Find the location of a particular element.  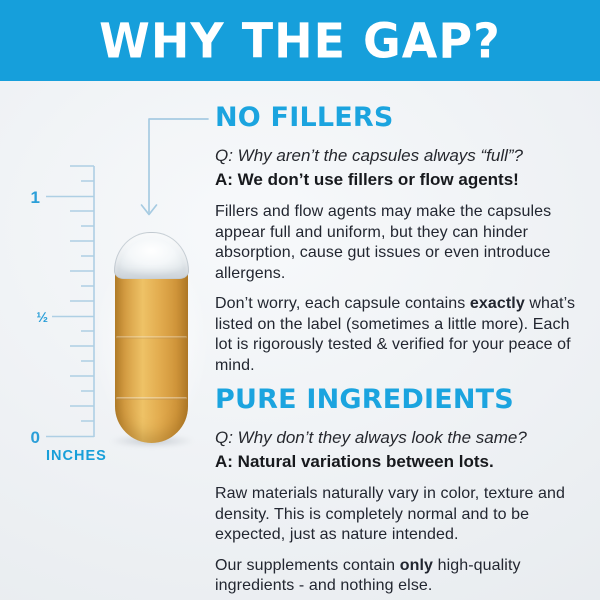

down-arrow-icon is located at coordinates (174, 167).